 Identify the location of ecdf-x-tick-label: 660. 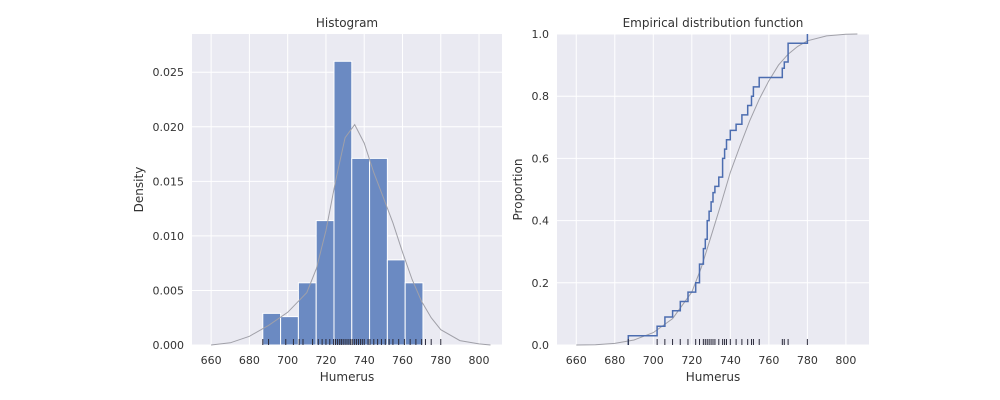
(576, 360).